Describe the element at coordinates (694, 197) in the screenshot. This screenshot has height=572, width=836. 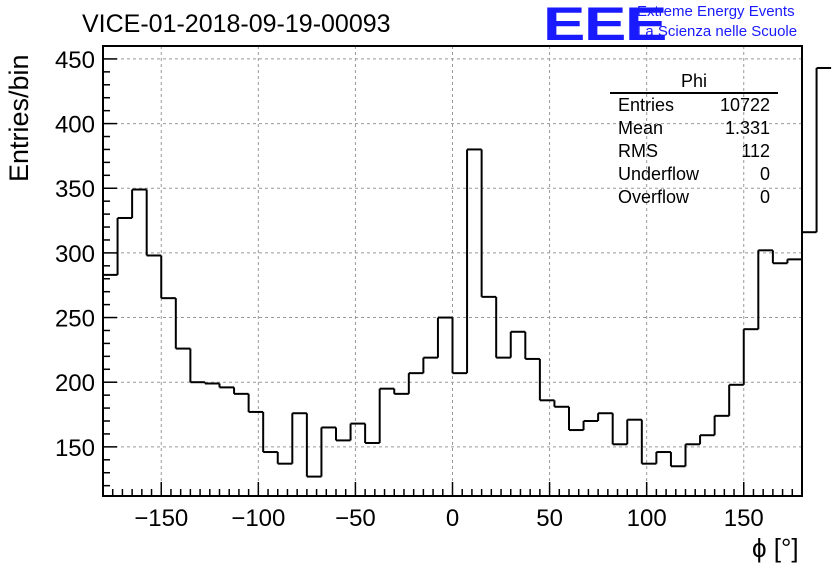
I see `stats-row-overflow: Overflow 0` at that location.